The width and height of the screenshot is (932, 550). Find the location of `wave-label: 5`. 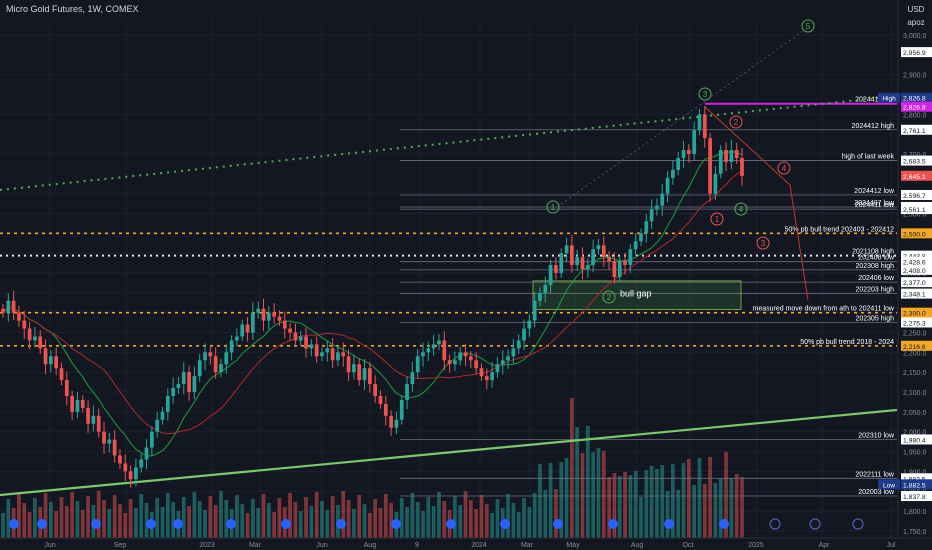

wave-label: 5 is located at coordinates (808, 26).